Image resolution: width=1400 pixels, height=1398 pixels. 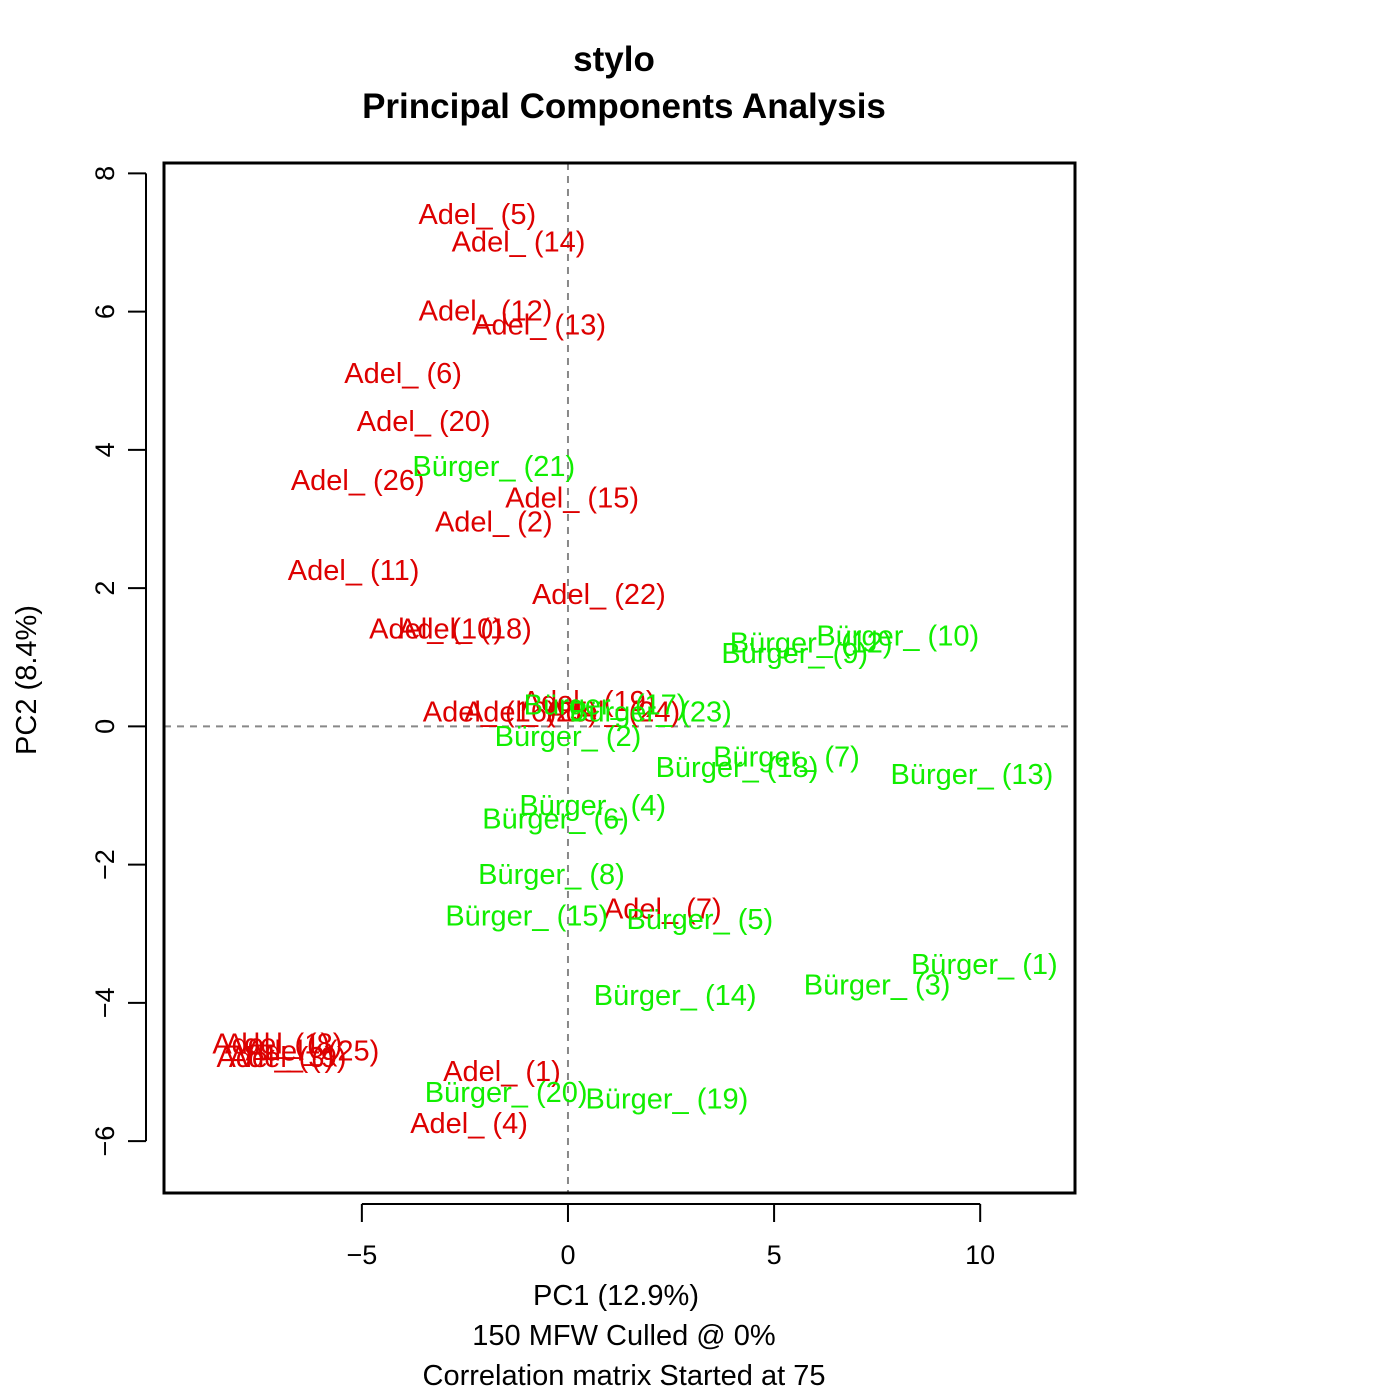 What do you see at coordinates (613, 713) in the screenshot?
I see `data-point-label: Adel_ (24)` at bounding box center [613, 713].